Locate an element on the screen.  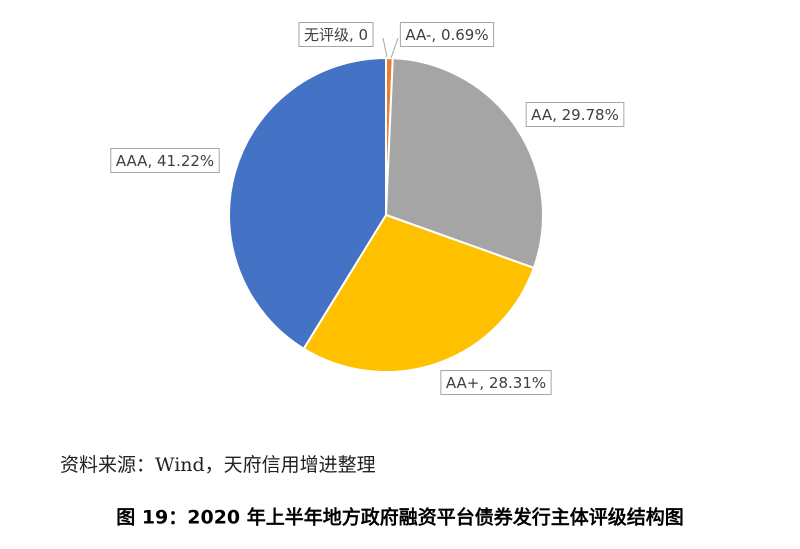
value-label: 29.78% is located at coordinates (590, 115).